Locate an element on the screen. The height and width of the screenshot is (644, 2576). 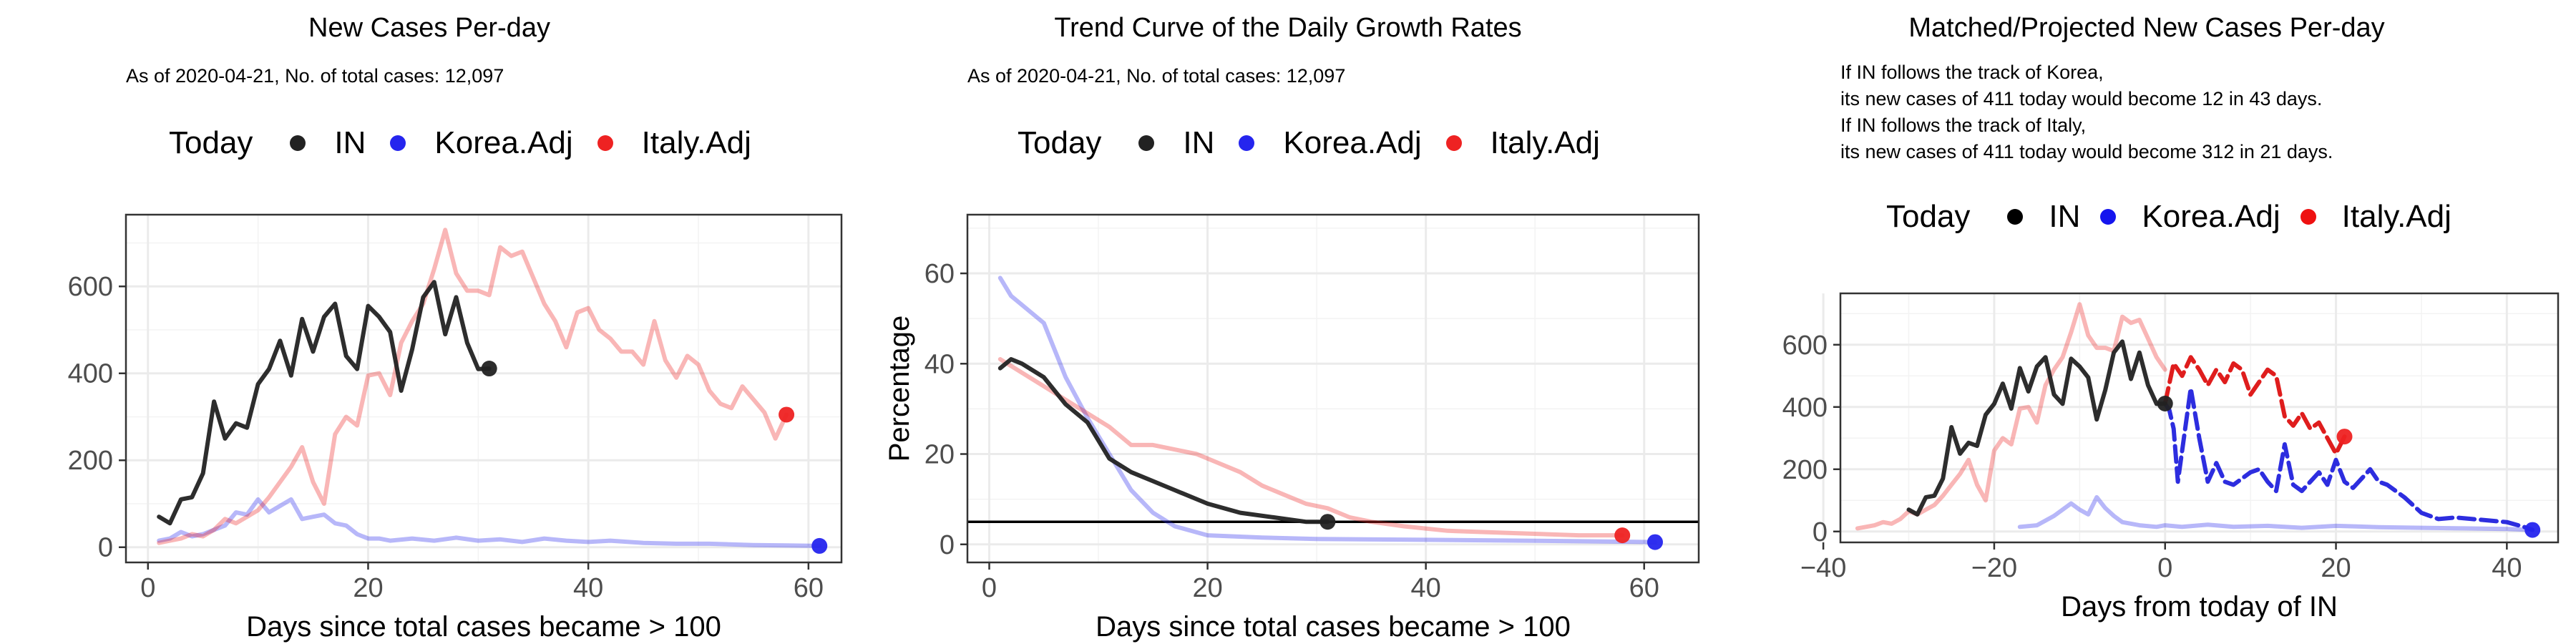
y-tick-label: 40 is located at coordinates (939, 364).